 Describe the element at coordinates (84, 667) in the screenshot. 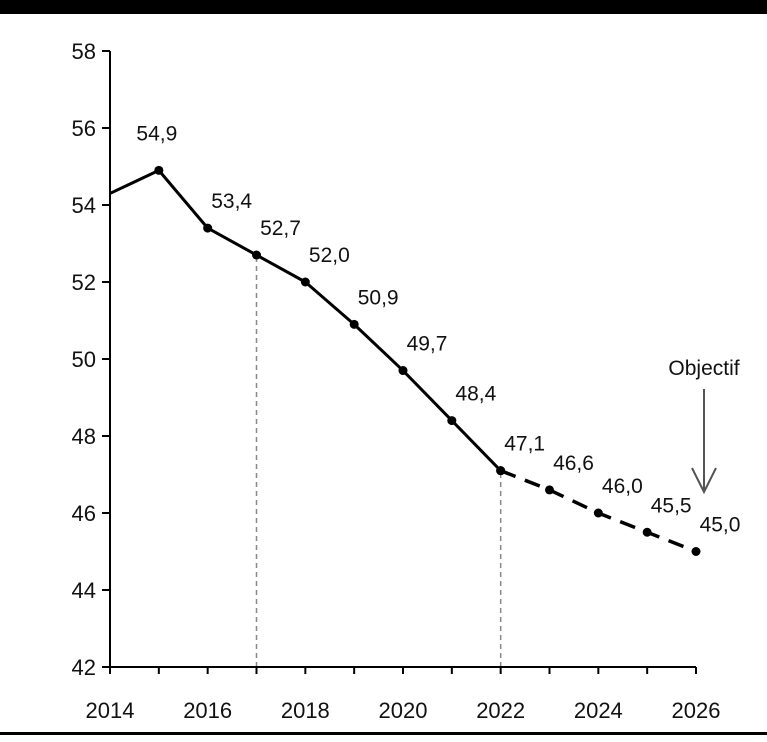

I see `y-tick-label: 42` at that location.